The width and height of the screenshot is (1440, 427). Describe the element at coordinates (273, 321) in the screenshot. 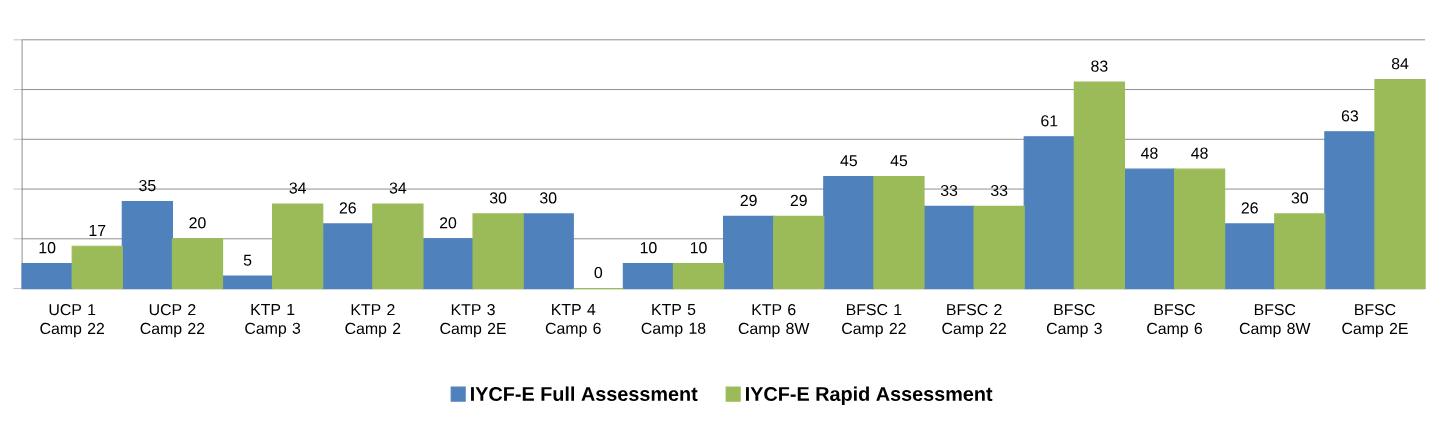

I see `x-tick-label: KTP 1 Camp 3` at that location.